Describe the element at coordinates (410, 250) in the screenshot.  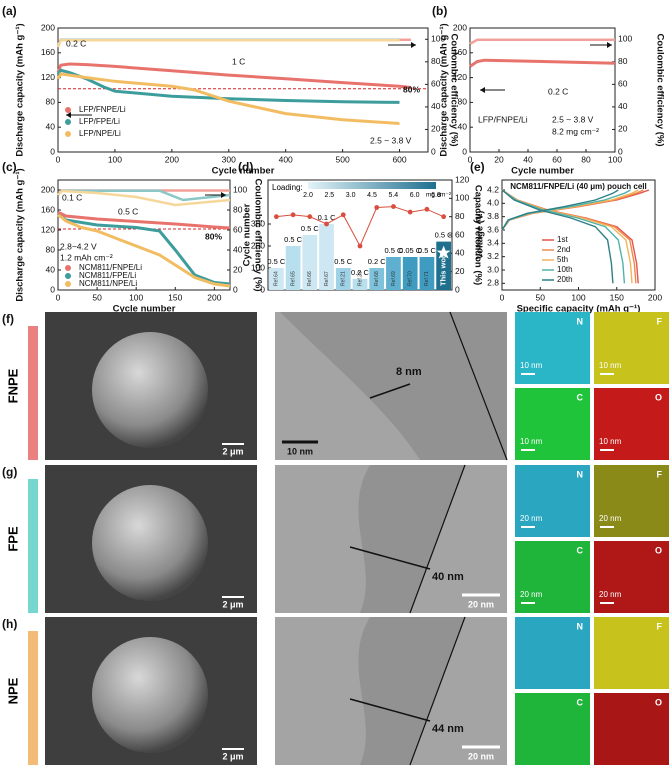
I see `rate-label: 0.05 C` at that location.